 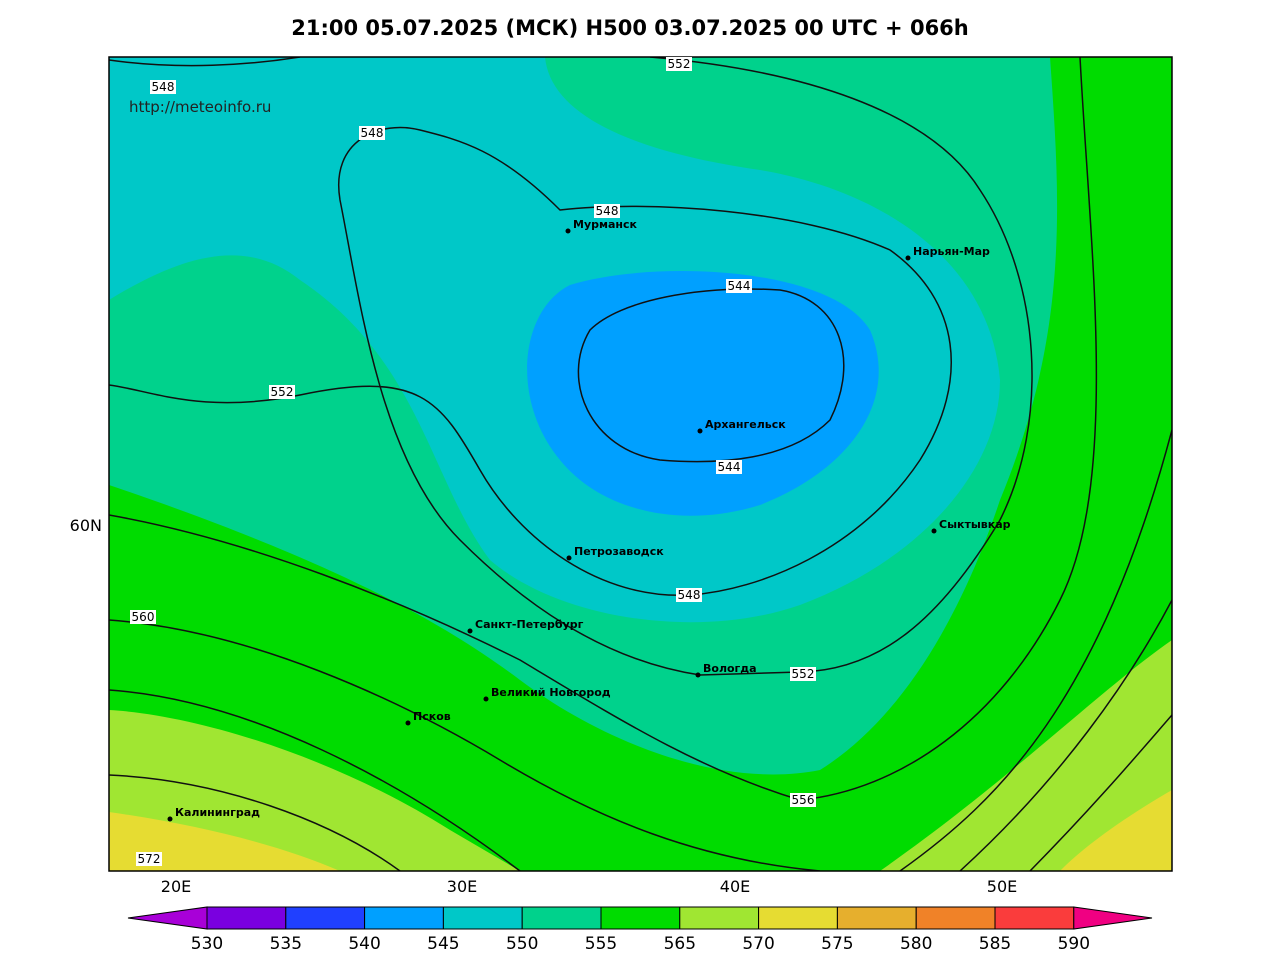 What do you see at coordinates (975, 524) in the screenshot?
I see `city-label: Сыктывкар` at bounding box center [975, 524].